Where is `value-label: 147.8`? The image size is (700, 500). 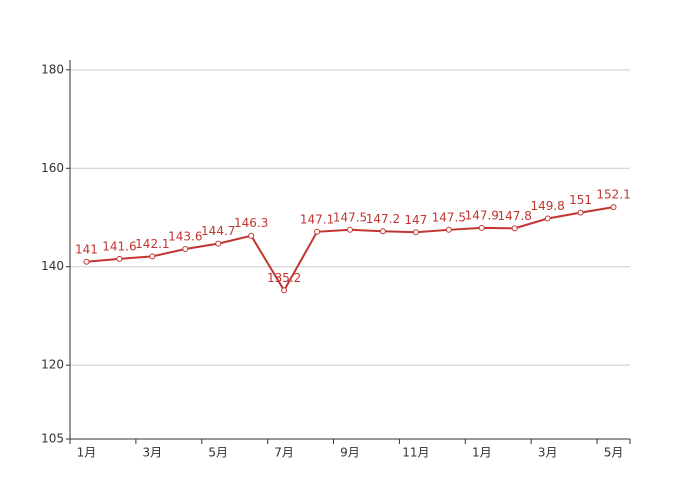
value-label: 147.8 is located at coordinates (515, 216).